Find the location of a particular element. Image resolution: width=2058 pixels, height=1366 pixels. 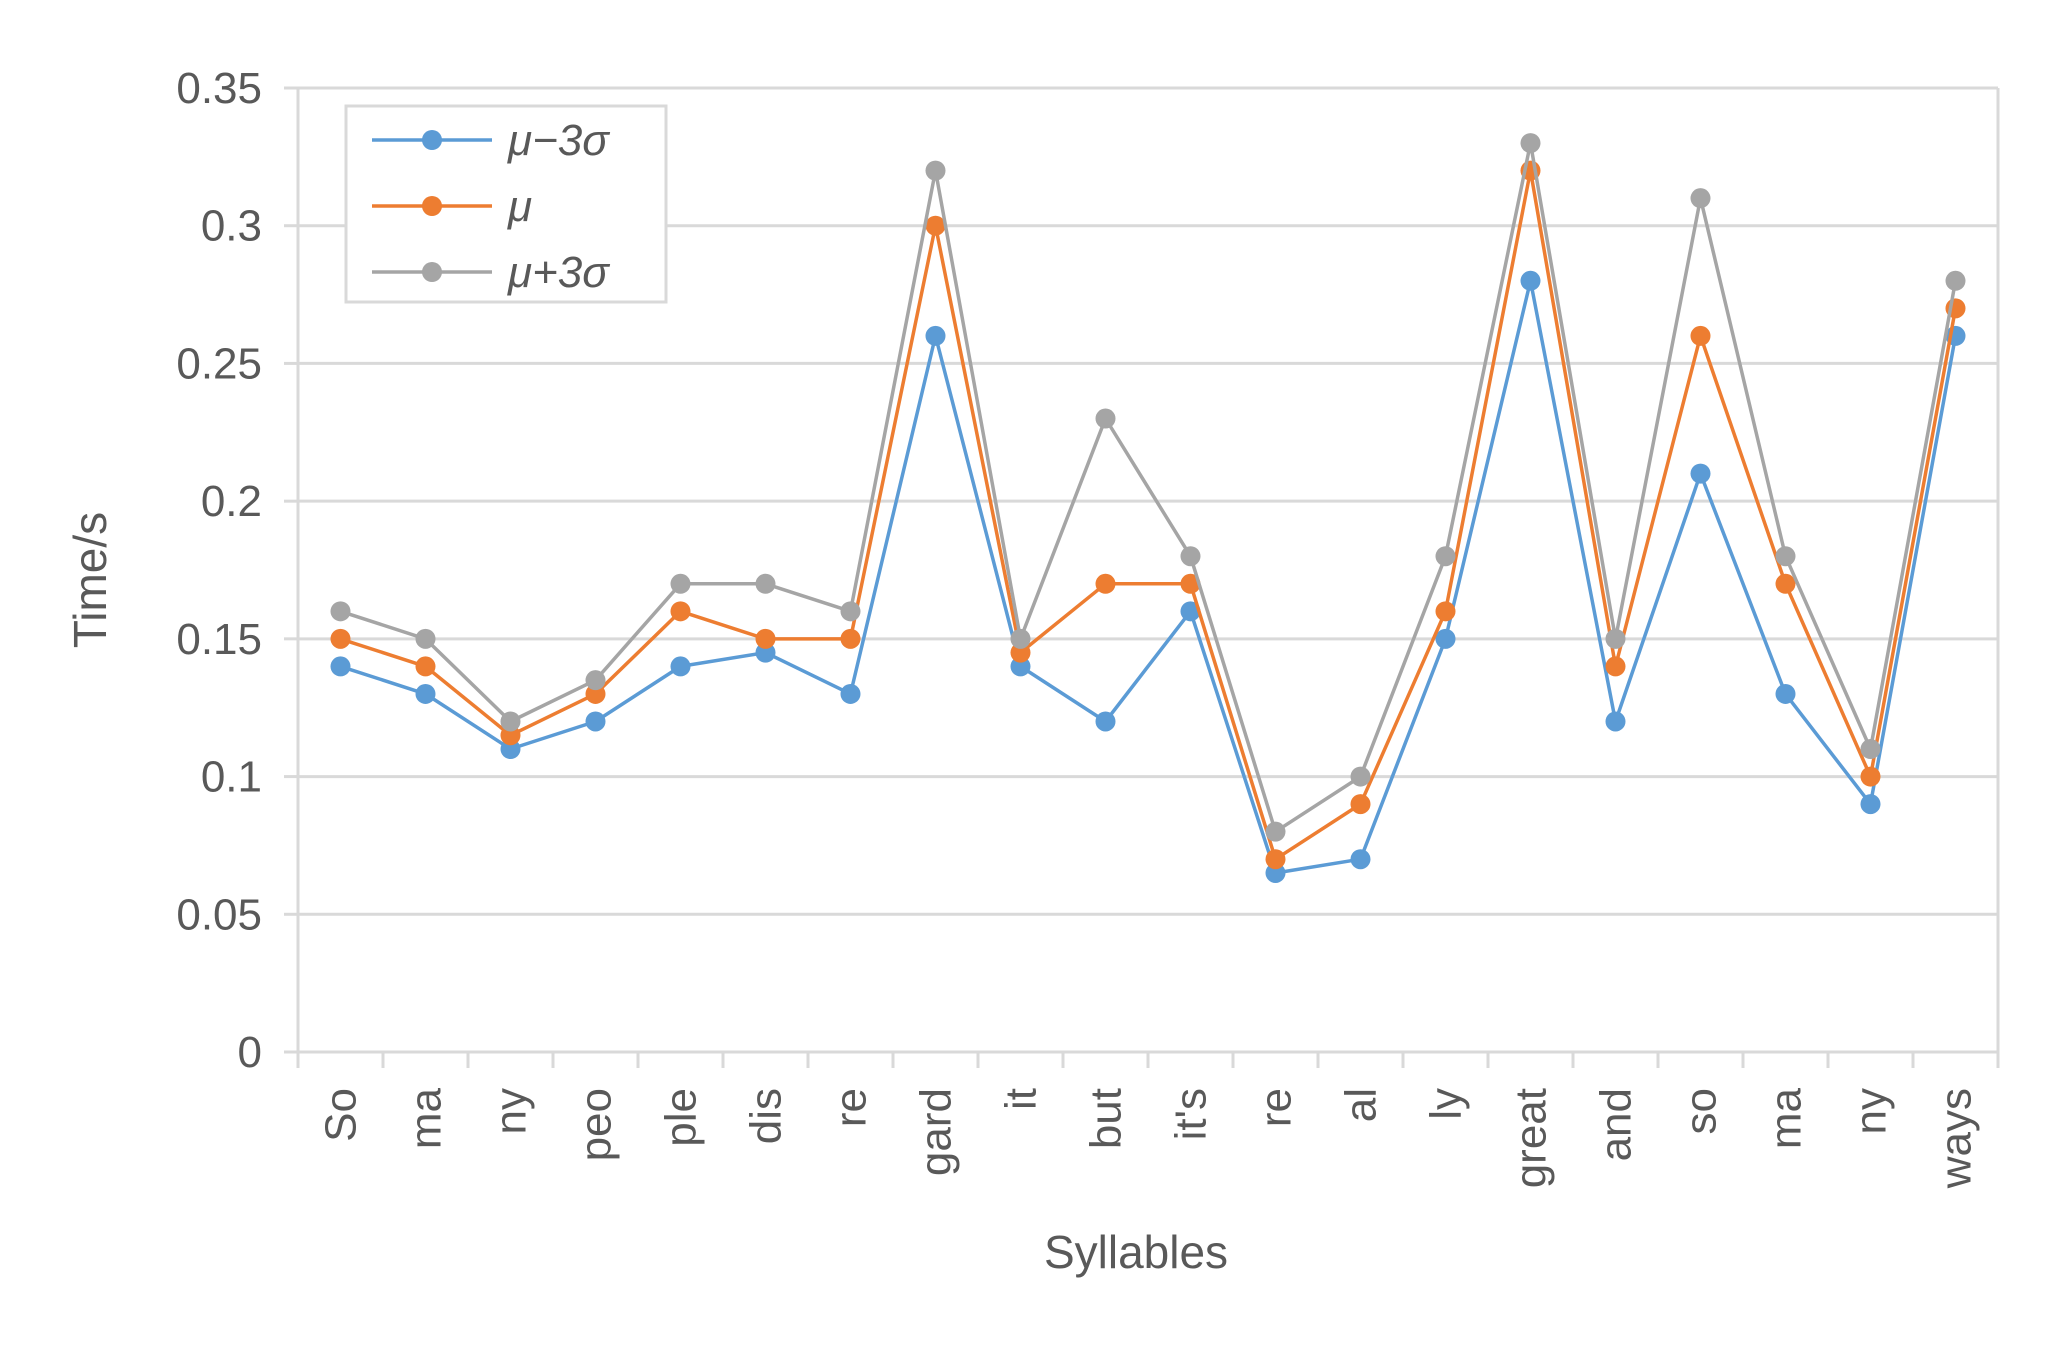

y-tick-label: 0.2 is located at coordinates (231, 501).